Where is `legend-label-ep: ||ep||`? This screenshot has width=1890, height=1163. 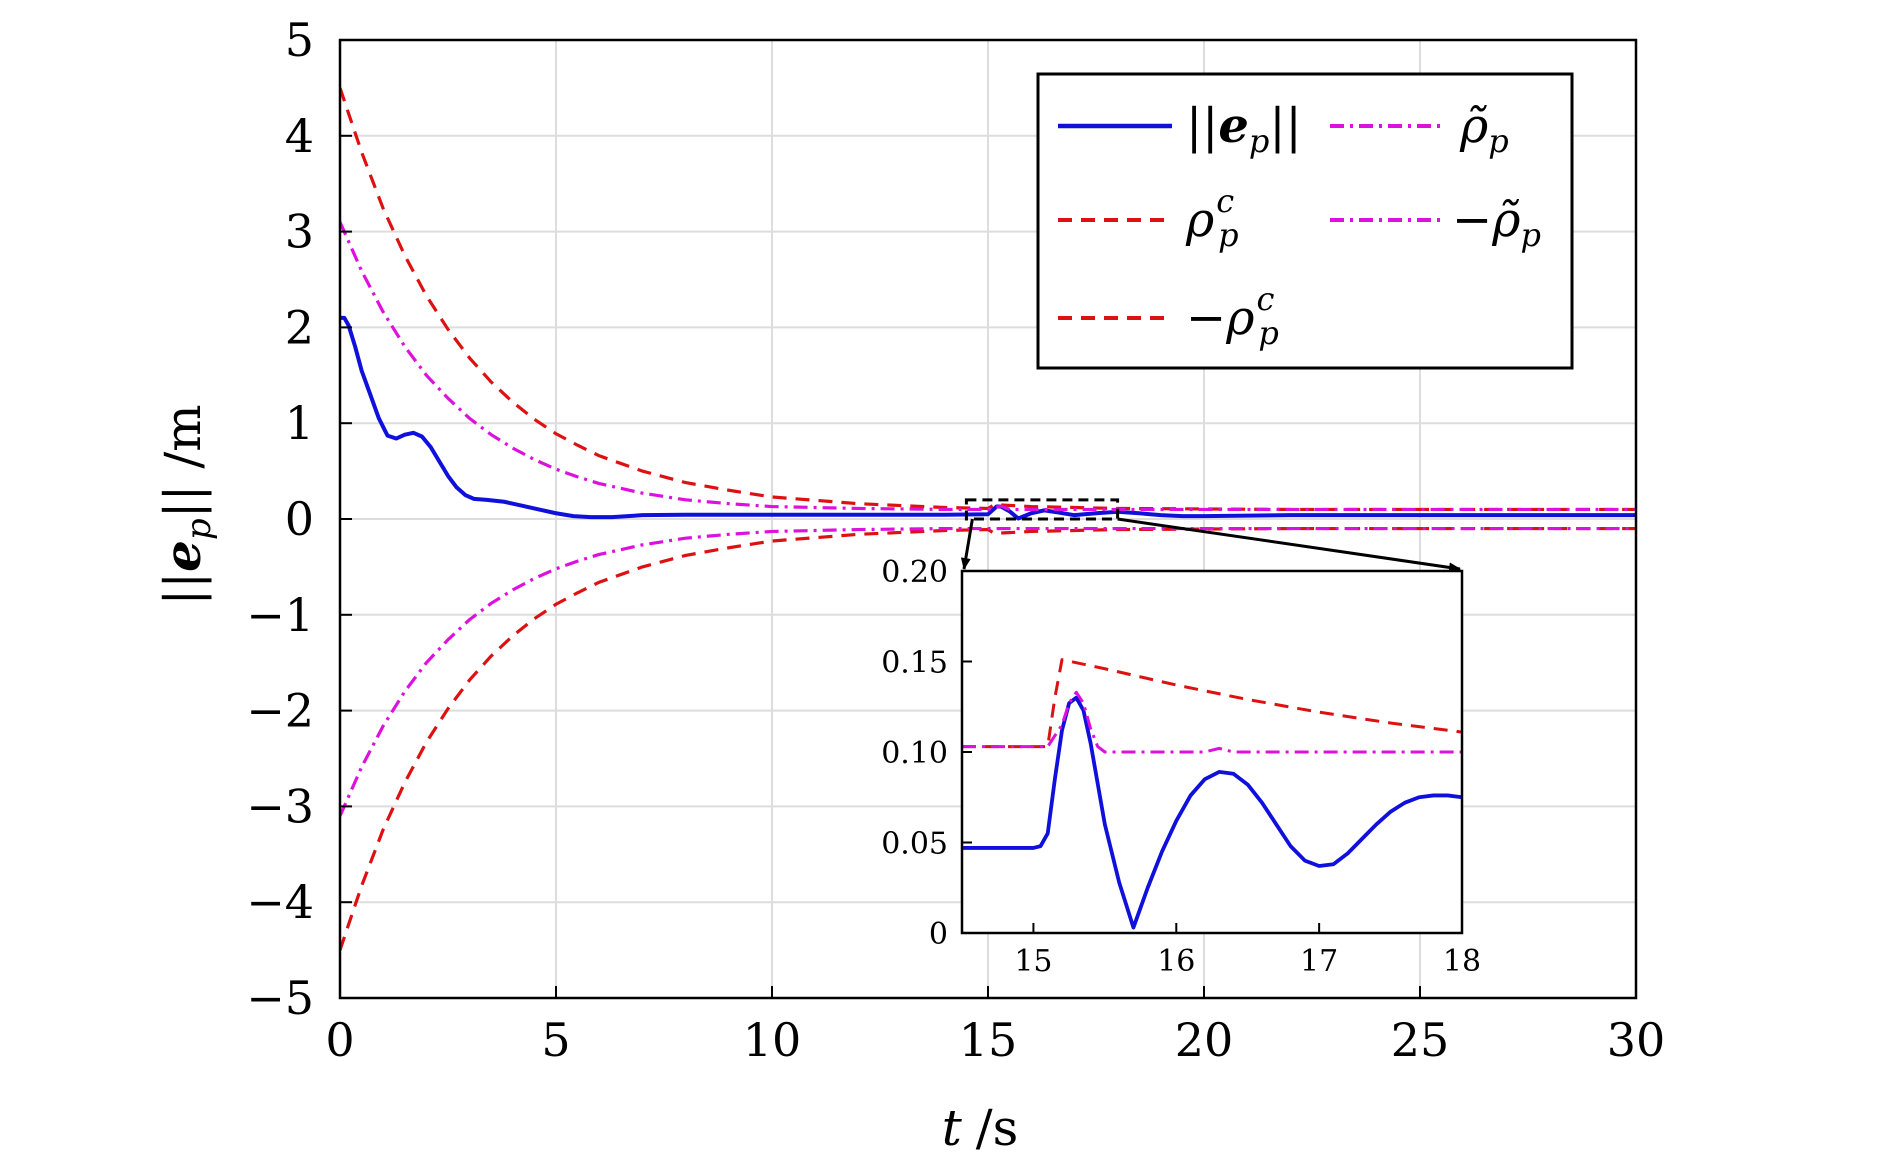
legend-label-ep: ||ep|| is located at coordinates (1244, 129).